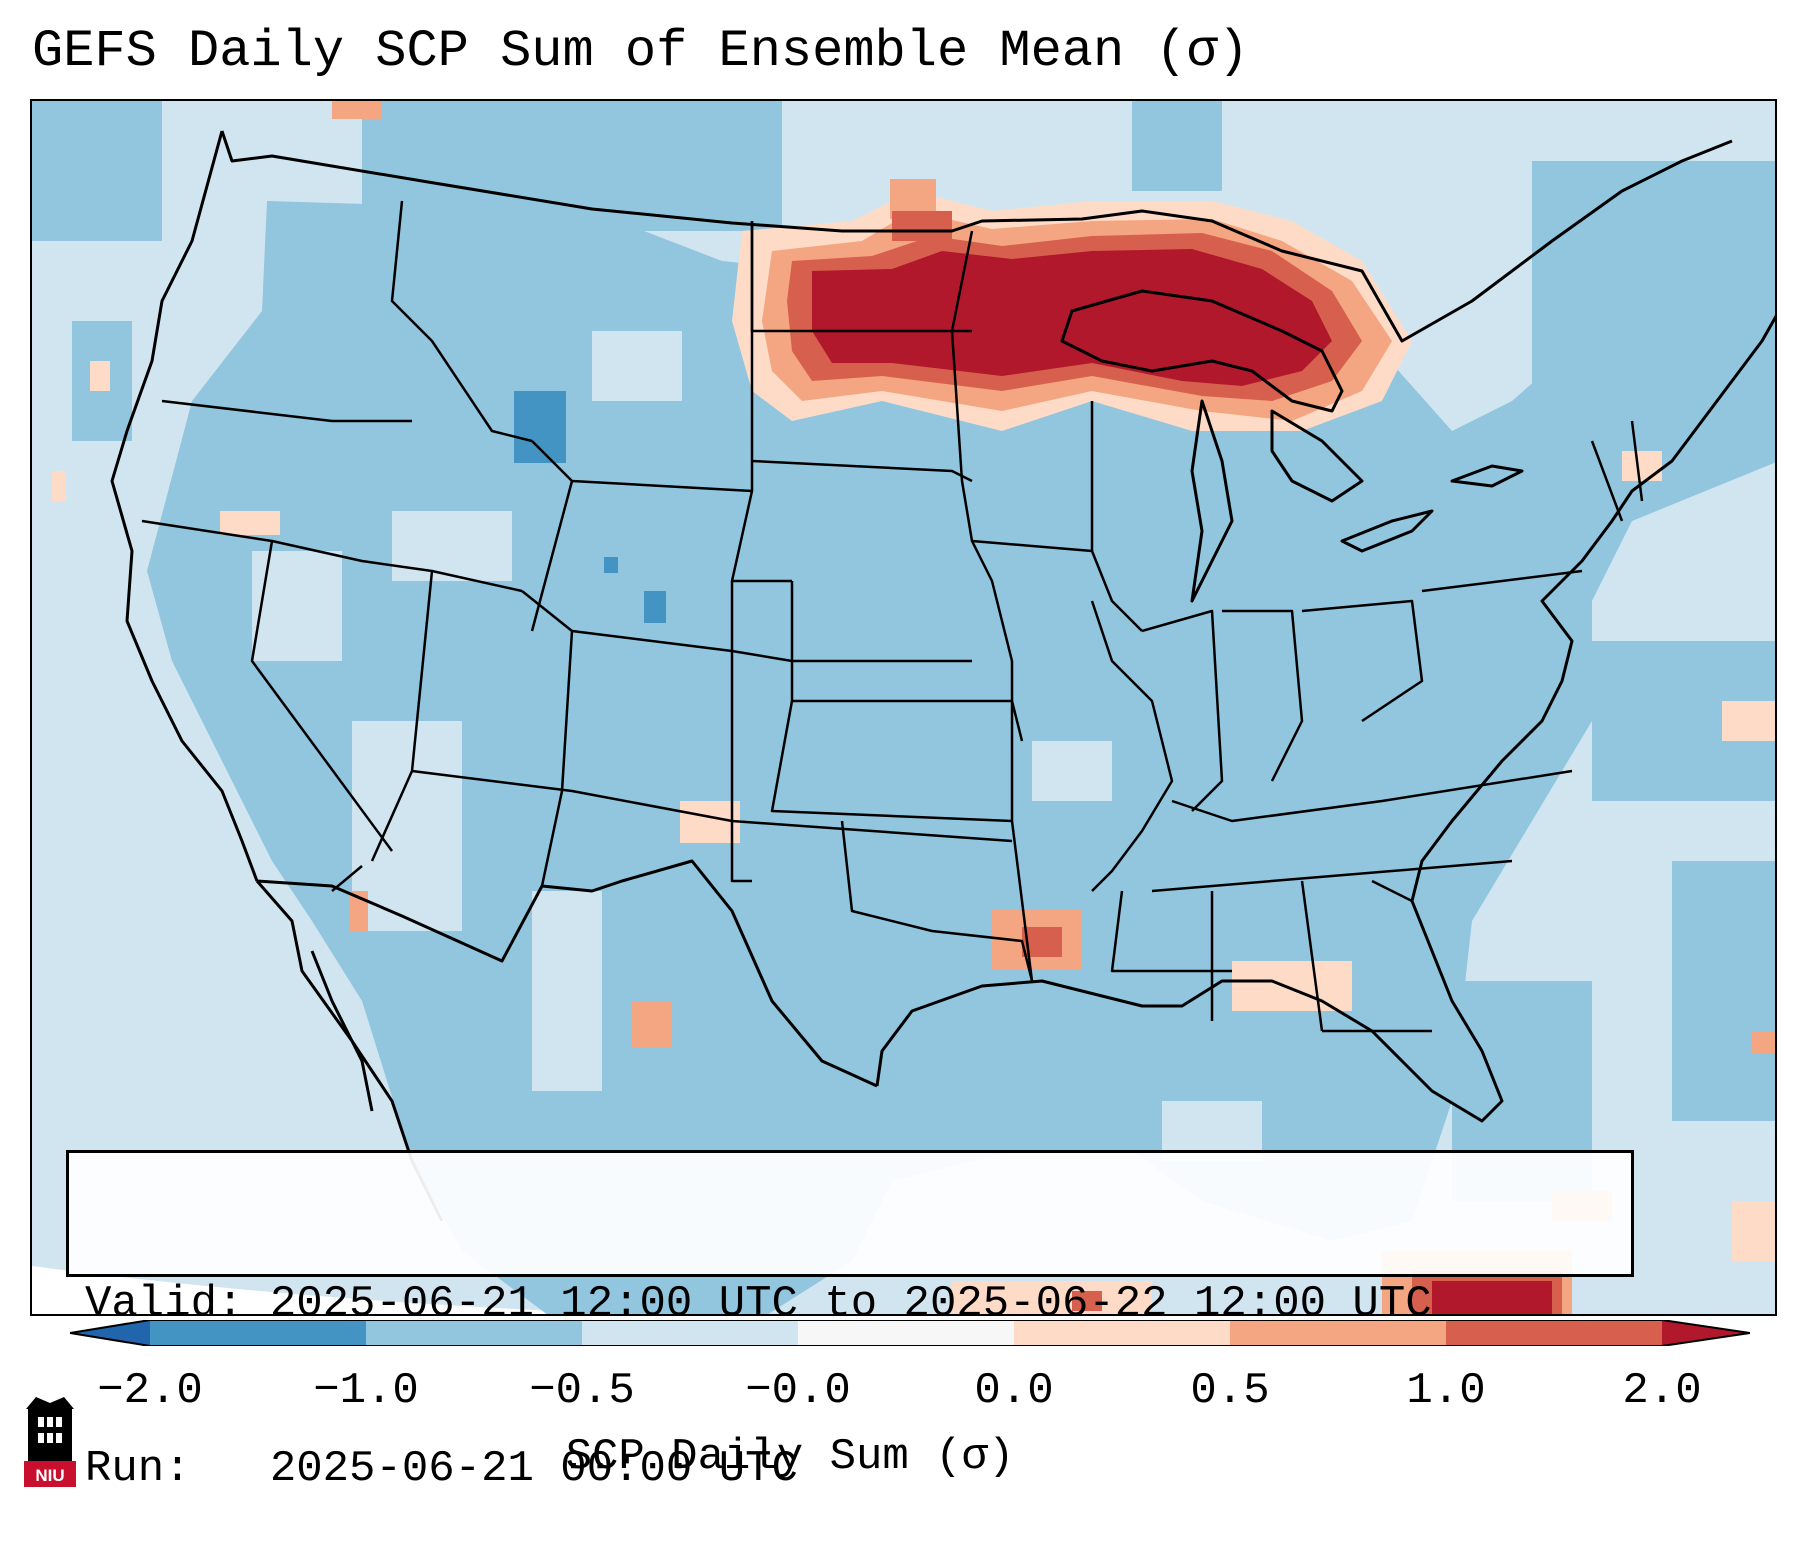 The image size is (1803, 1552). What do you see at coordinates (326, 1290) in the screenshot?
I see `projection-edge` at bounding box center [326, 1290].